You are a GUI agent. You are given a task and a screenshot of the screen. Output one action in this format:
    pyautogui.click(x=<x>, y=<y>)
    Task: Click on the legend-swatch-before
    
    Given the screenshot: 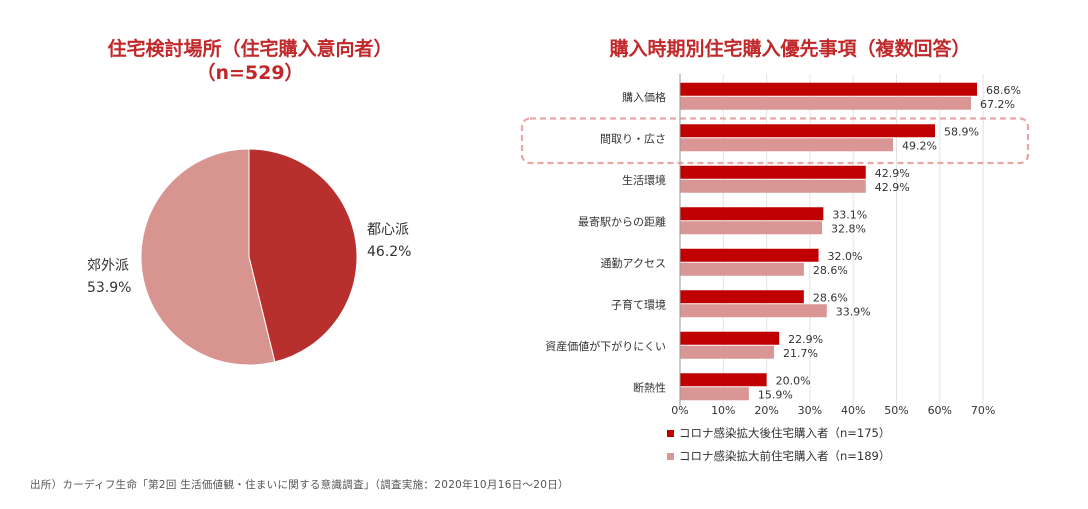 What is the action you would take?
    pyautogui.click(x=670, y=456)
    